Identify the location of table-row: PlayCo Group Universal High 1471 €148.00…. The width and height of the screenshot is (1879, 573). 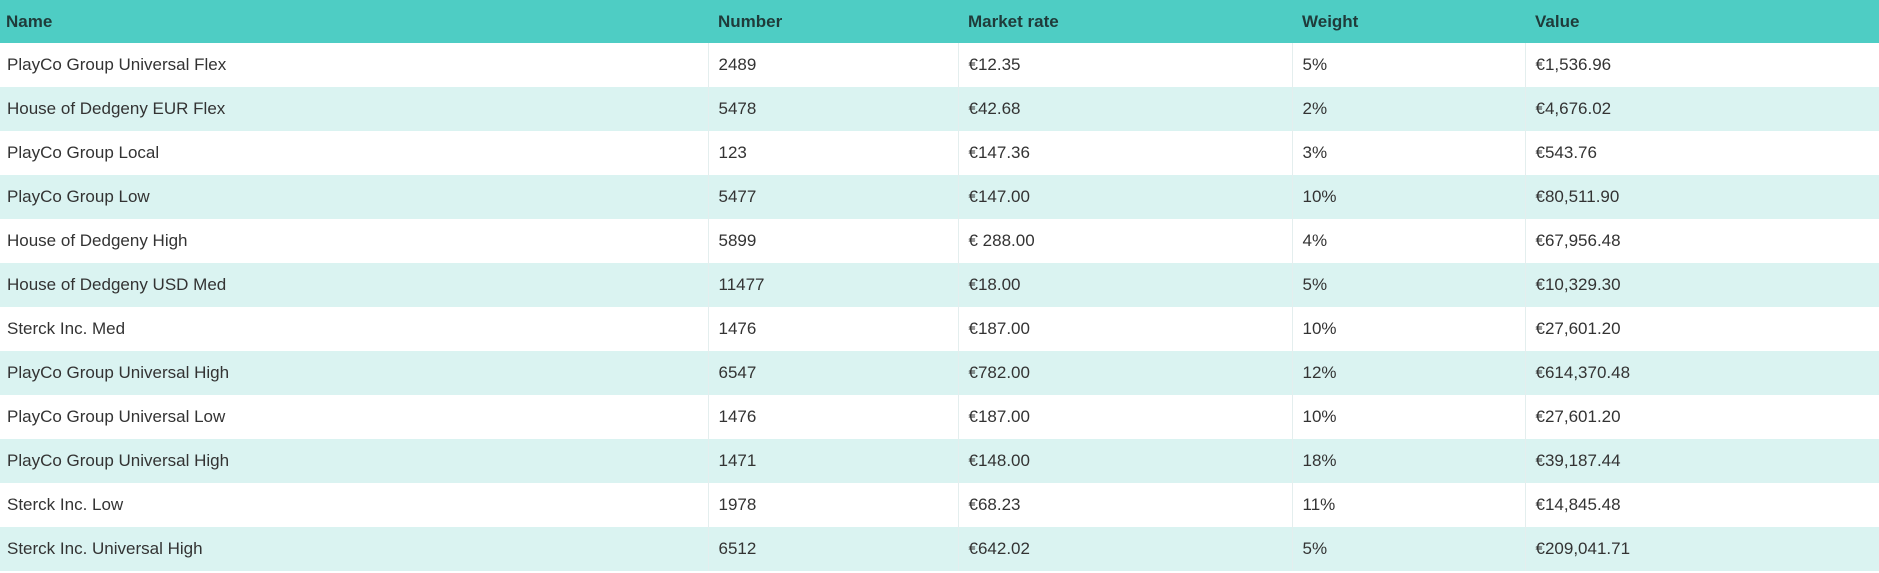
(939, 461).